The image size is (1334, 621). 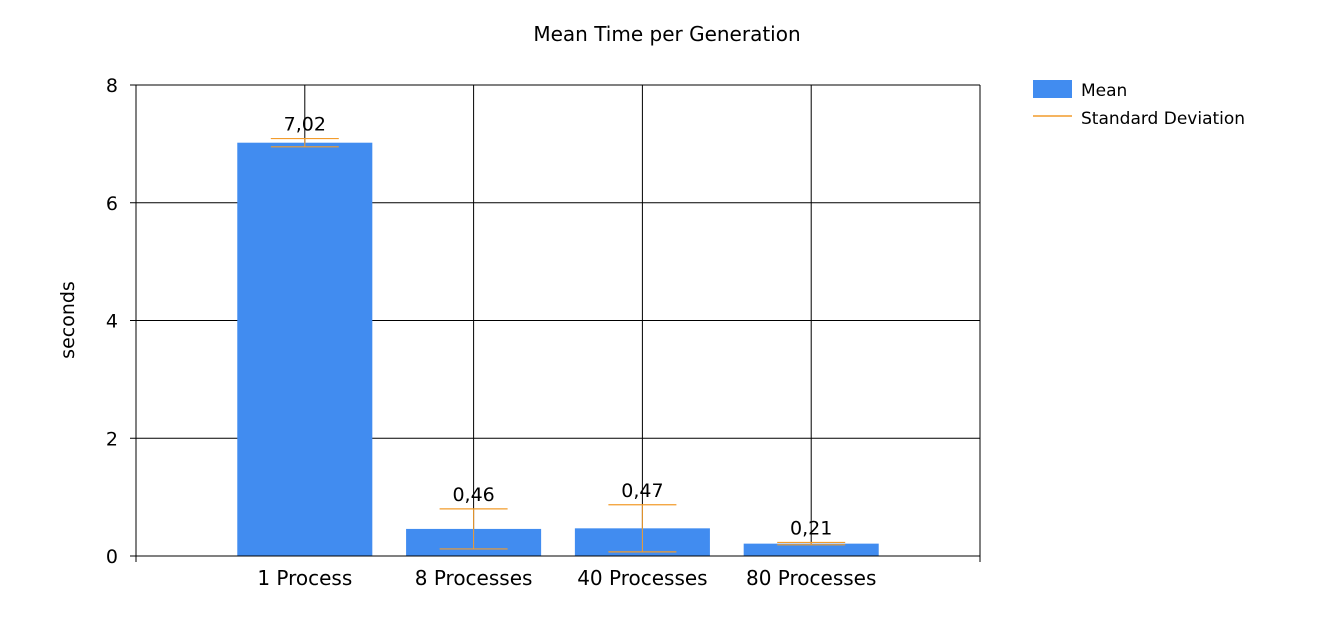 I want to click on x-tick-label: 8 Processes, so click(x=474, y=578).